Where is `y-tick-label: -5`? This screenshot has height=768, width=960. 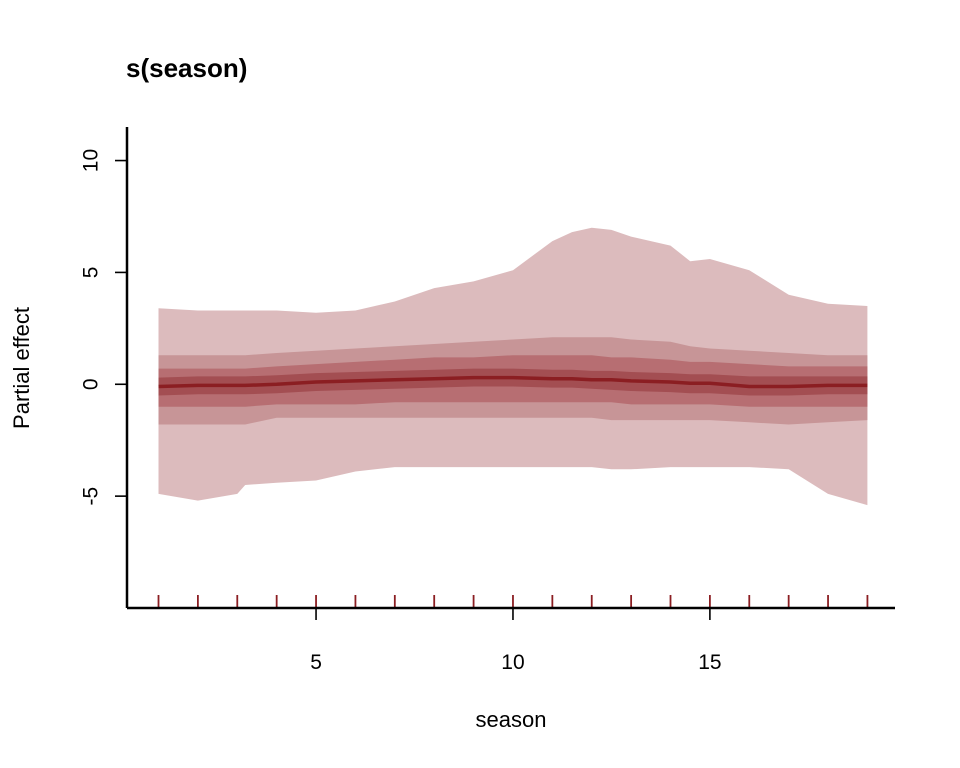
y-tick-label: -5 is located at coordinates (90, 496).